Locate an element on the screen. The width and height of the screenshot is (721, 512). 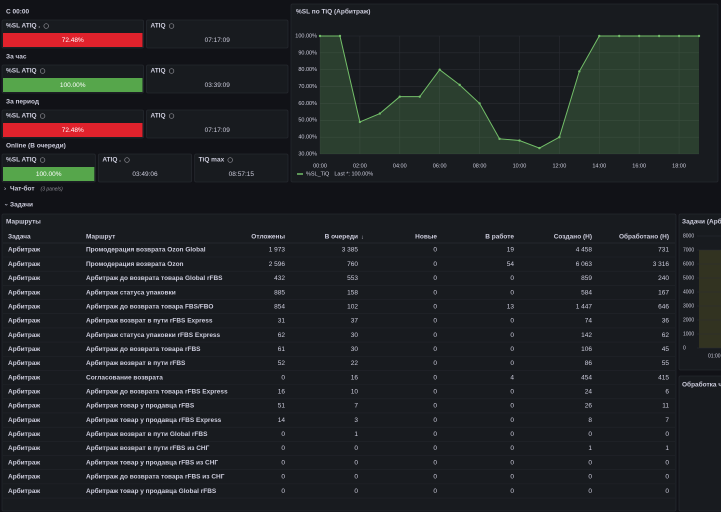
column-header: Отложены is located at coordinates (268, 237).